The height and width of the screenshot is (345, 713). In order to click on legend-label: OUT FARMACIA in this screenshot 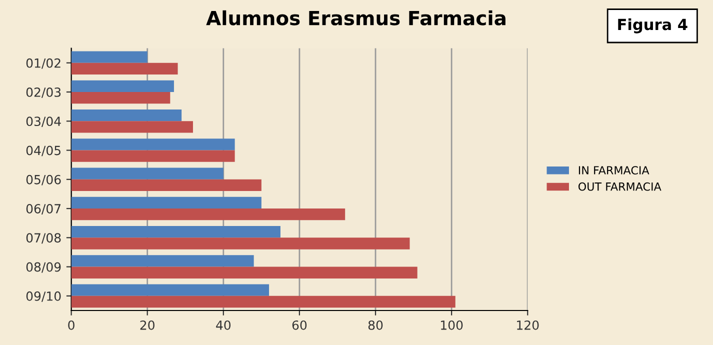, I will do `click(620, 186)`.